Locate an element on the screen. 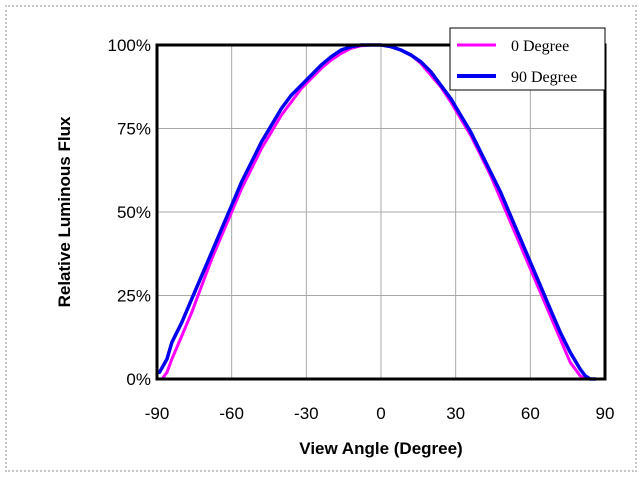 The height and width of the screenshot is (479, 644). y-tick-label: 50% is located at coordinates (134, 212).